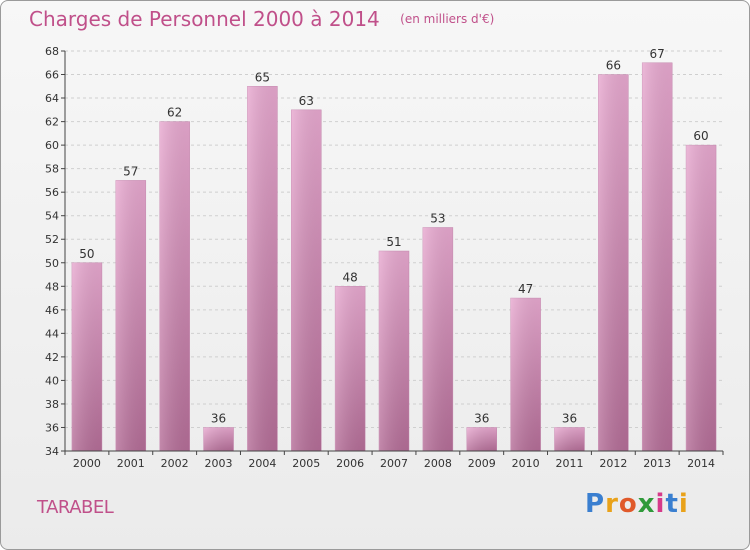 The height and width of the screenshot is (550, 750). What do you see at coordinates (55, 251) in the screenshot?
I see `y-axis: 34 36 38 40 42 44 46 48 50 52 54 56 58 60 62 64 66 68` at bounding box center [55, 251].